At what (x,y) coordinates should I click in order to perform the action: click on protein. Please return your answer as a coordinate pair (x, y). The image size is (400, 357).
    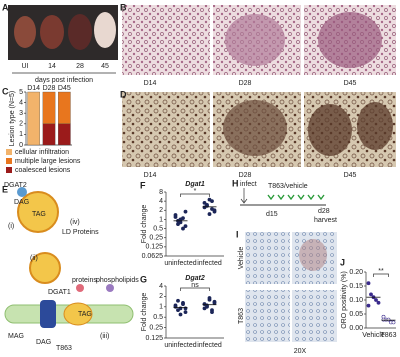
    Looking at the image, I should click on (80, 288).